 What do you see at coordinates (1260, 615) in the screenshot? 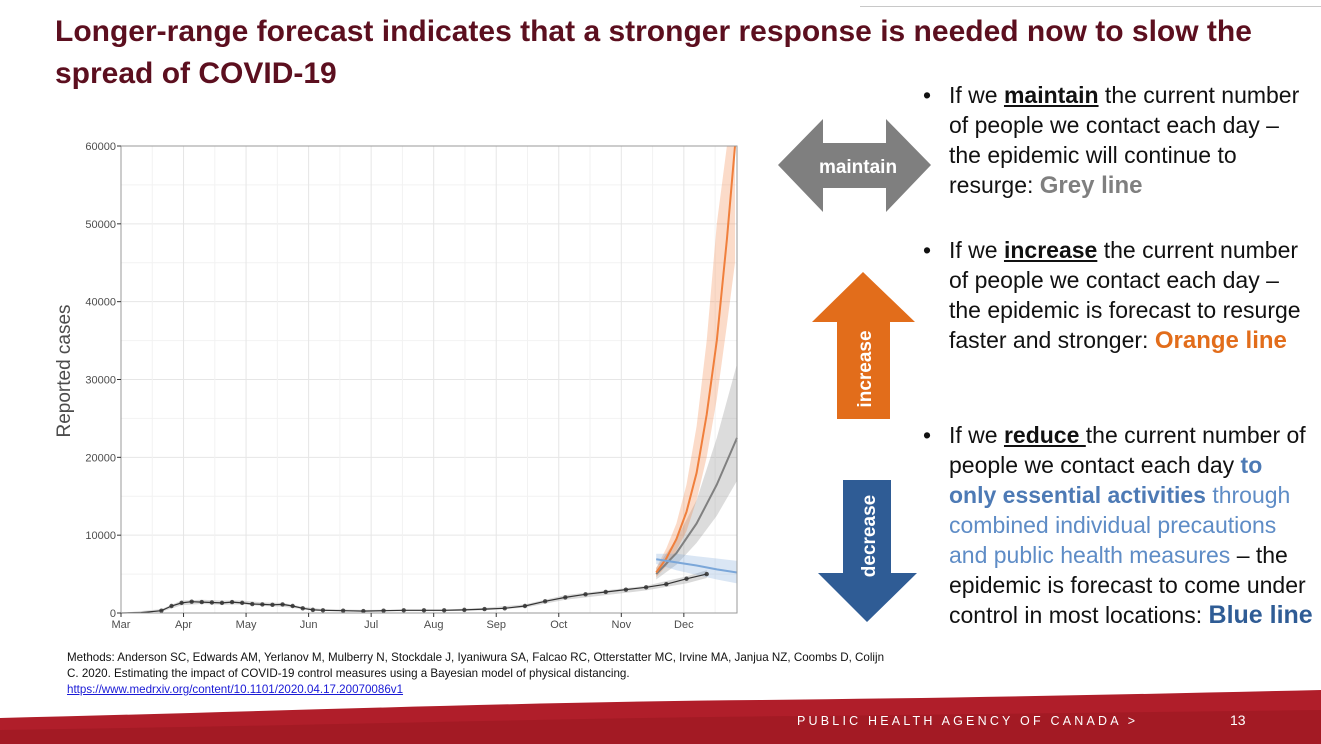
I see `blue-line-label: Blue line` at bounding box center [1260, 615].